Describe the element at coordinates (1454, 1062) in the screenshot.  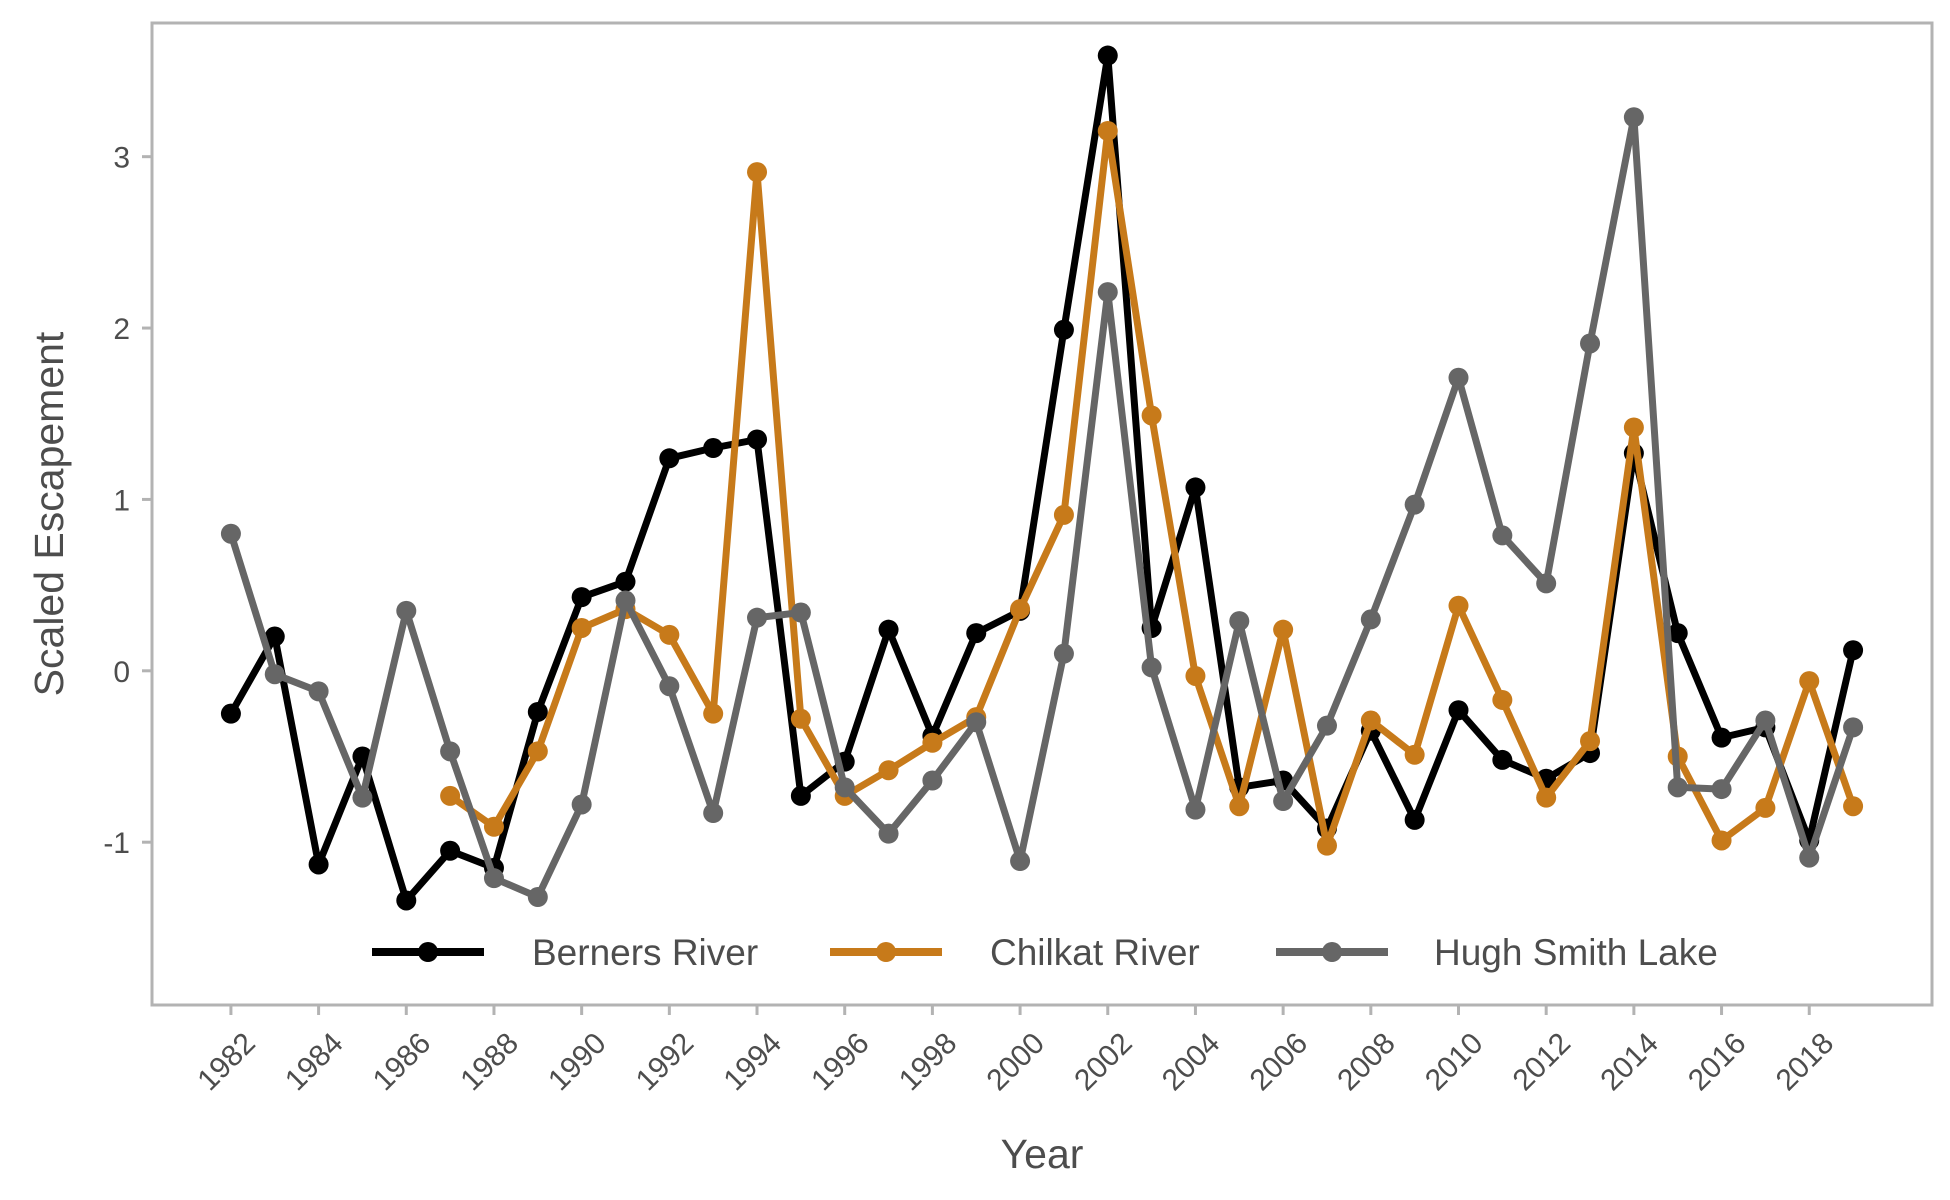
I see `x-tick-label: 2010` at that location.